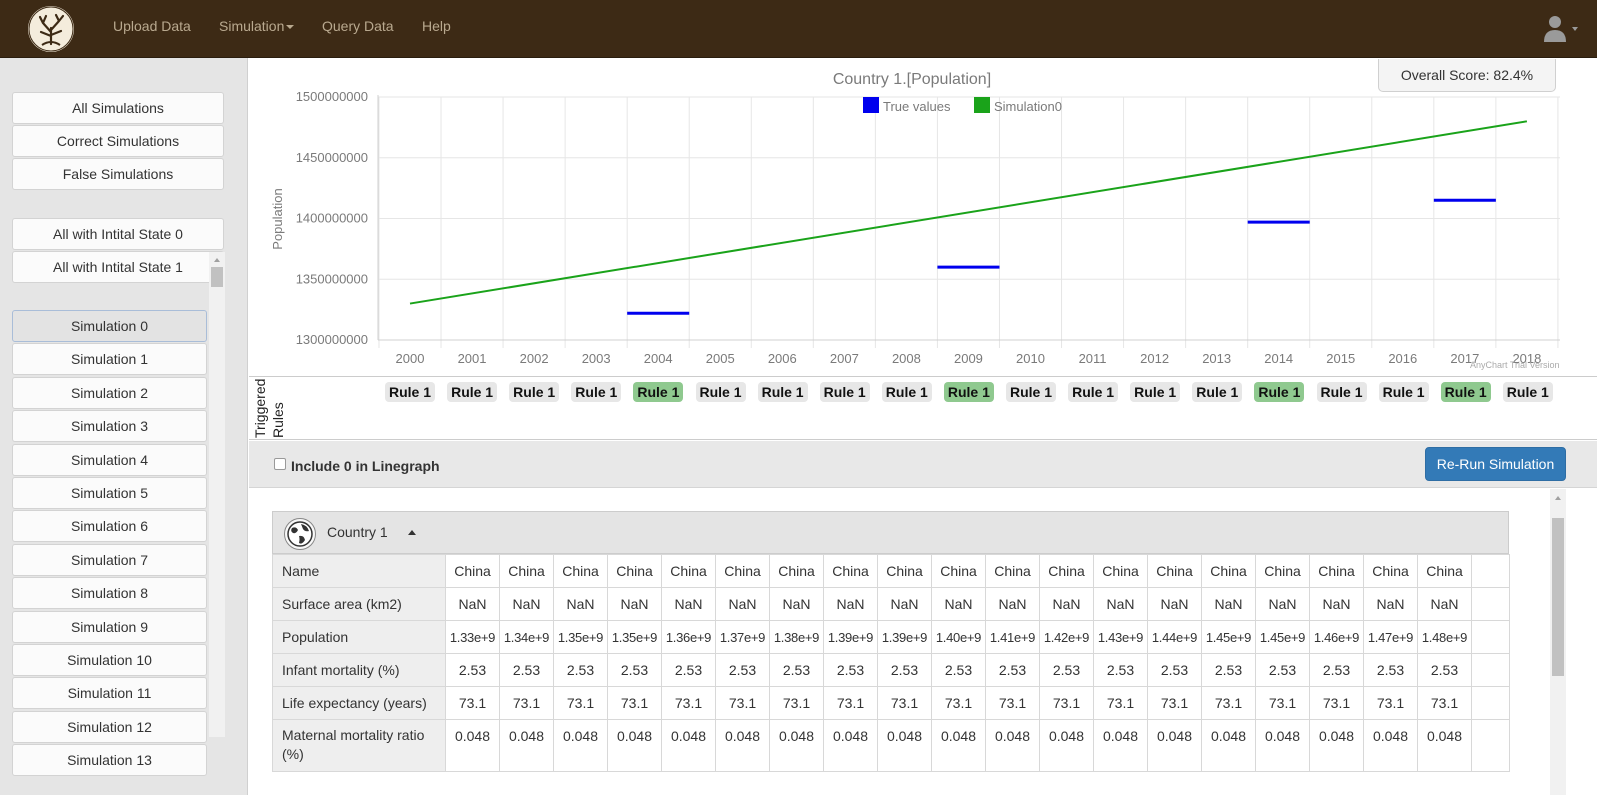  What do you see at coordinates (1495, 464) in the screenshot?
I see `rerun-simulation-button: Re-Run Simulation` at bounding box center [1495, 464].